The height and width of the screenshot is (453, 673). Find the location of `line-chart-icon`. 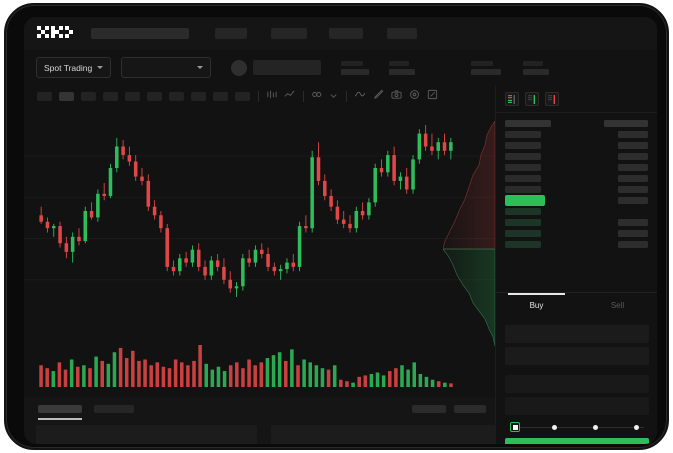

line-chart-icon is located at coordinates (289, 96).